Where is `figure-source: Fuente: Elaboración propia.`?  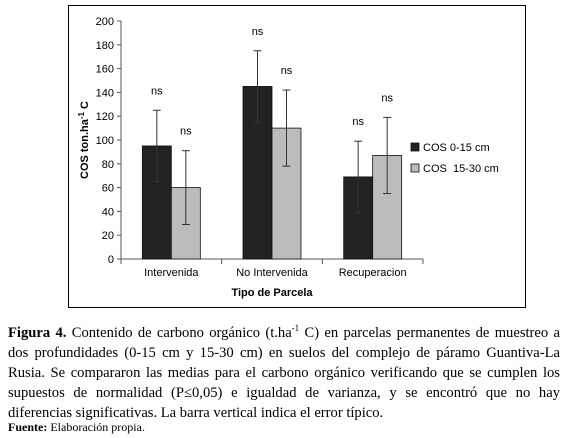
figure-source: Fuente: Elaboración propia. is located at coordinates (76, 427).